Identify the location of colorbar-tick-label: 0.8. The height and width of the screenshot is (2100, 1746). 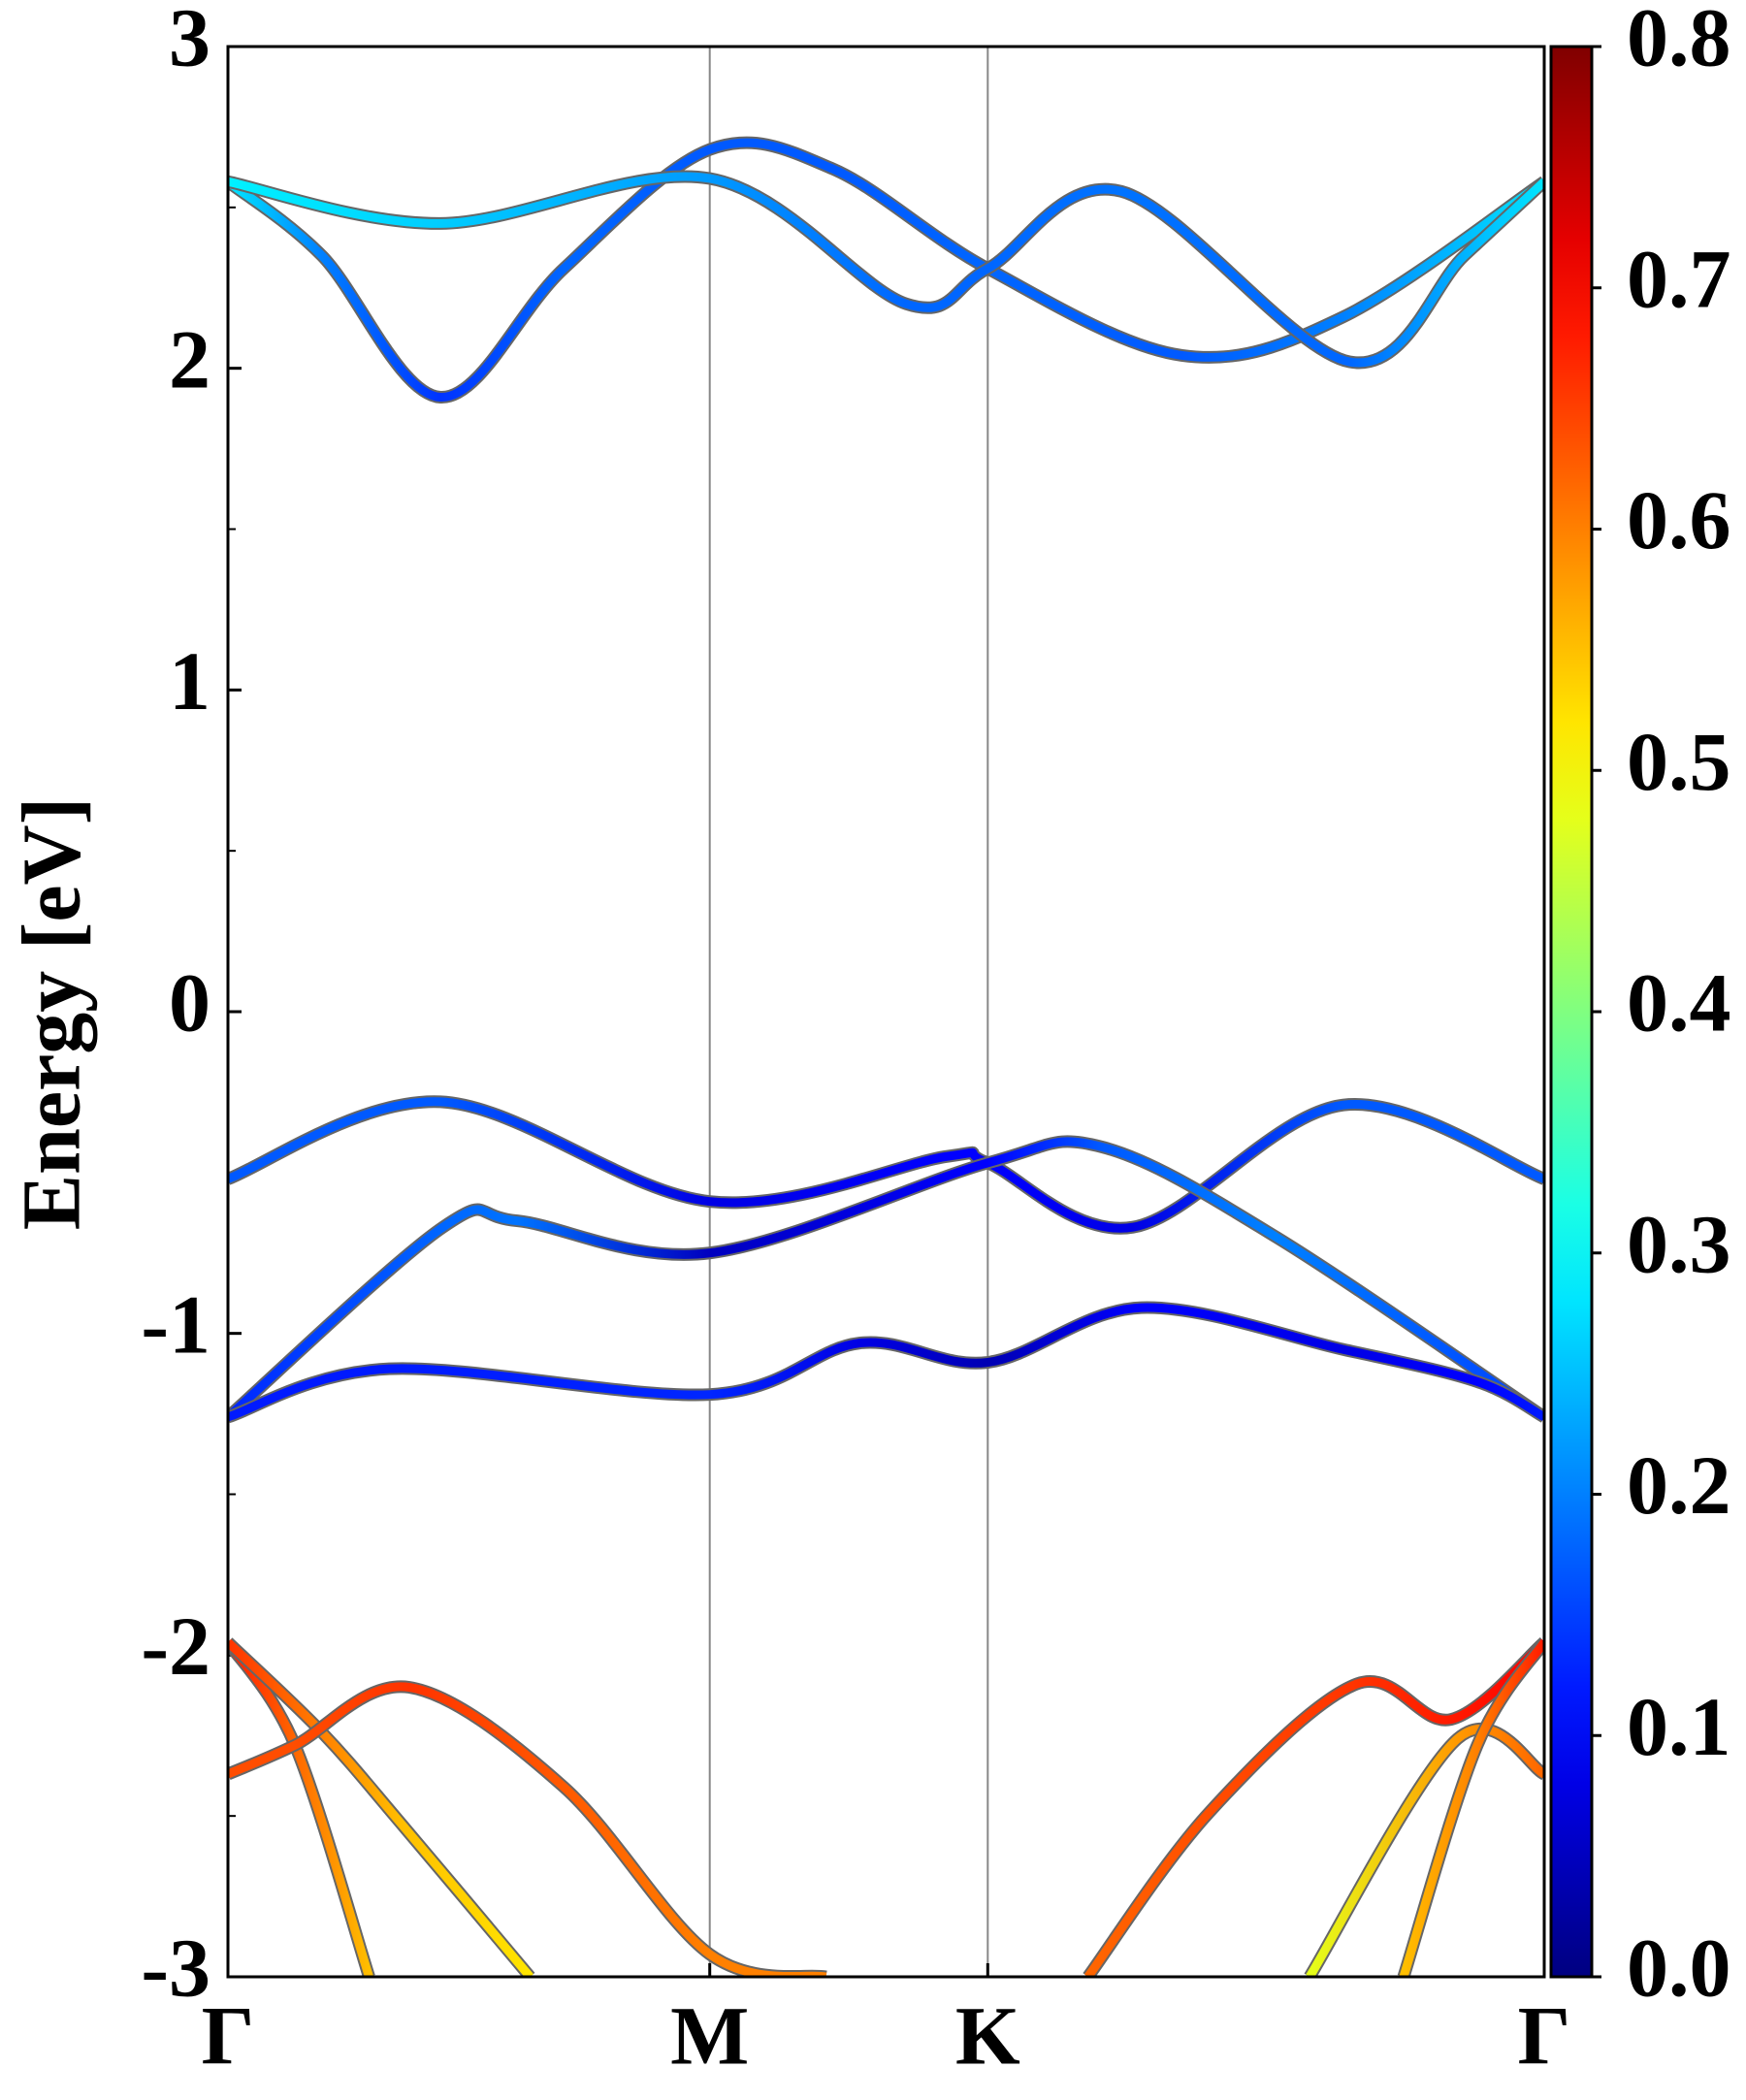
(1679, 42).